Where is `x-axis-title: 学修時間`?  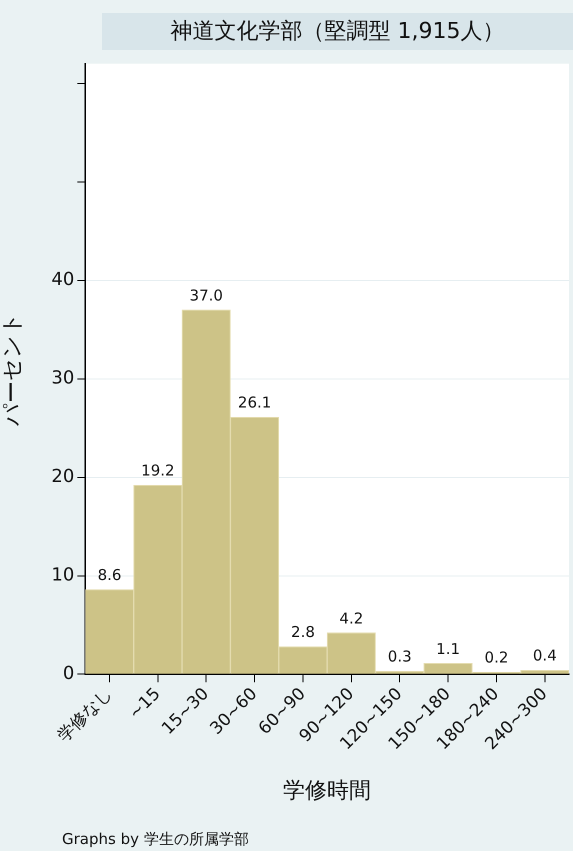 x-axis-title: 学修時間 is located at coordinates (327, 791).